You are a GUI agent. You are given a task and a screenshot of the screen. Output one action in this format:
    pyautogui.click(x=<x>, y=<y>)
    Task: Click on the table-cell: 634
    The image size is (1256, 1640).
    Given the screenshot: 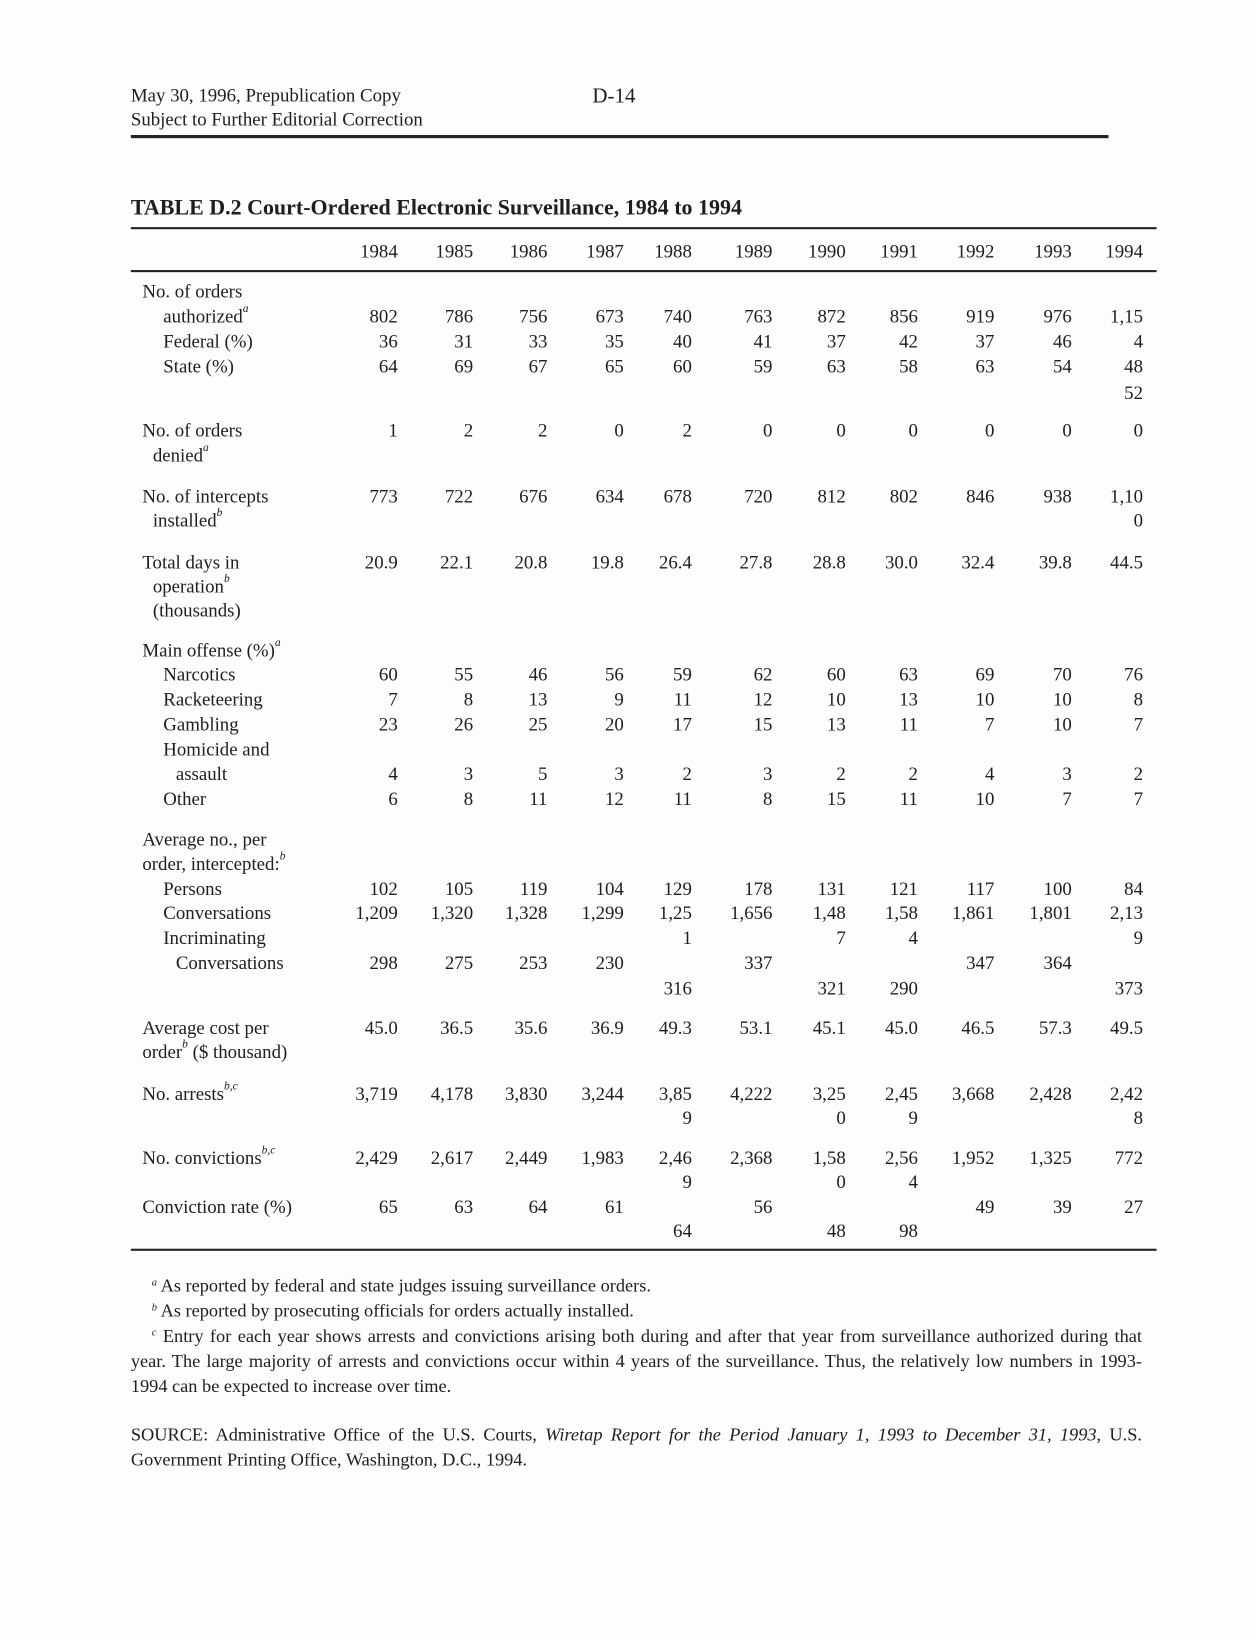 What is the action you would take?
    pyautogui.click(x=609, y=496)
    